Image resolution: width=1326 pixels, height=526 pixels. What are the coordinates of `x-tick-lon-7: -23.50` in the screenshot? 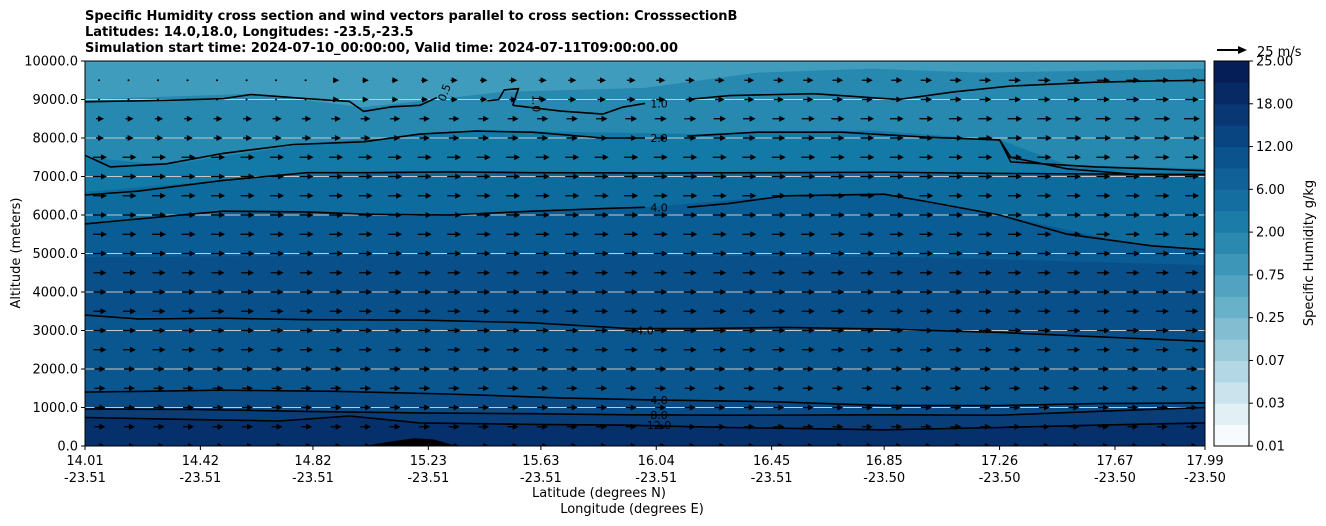 It's located at (884, 478).